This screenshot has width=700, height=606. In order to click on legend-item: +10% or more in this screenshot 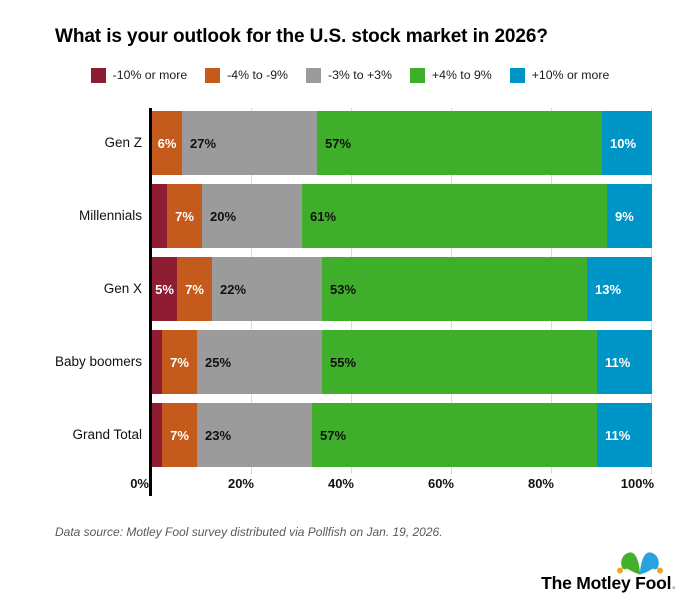, I will do `click(559, 75)`.